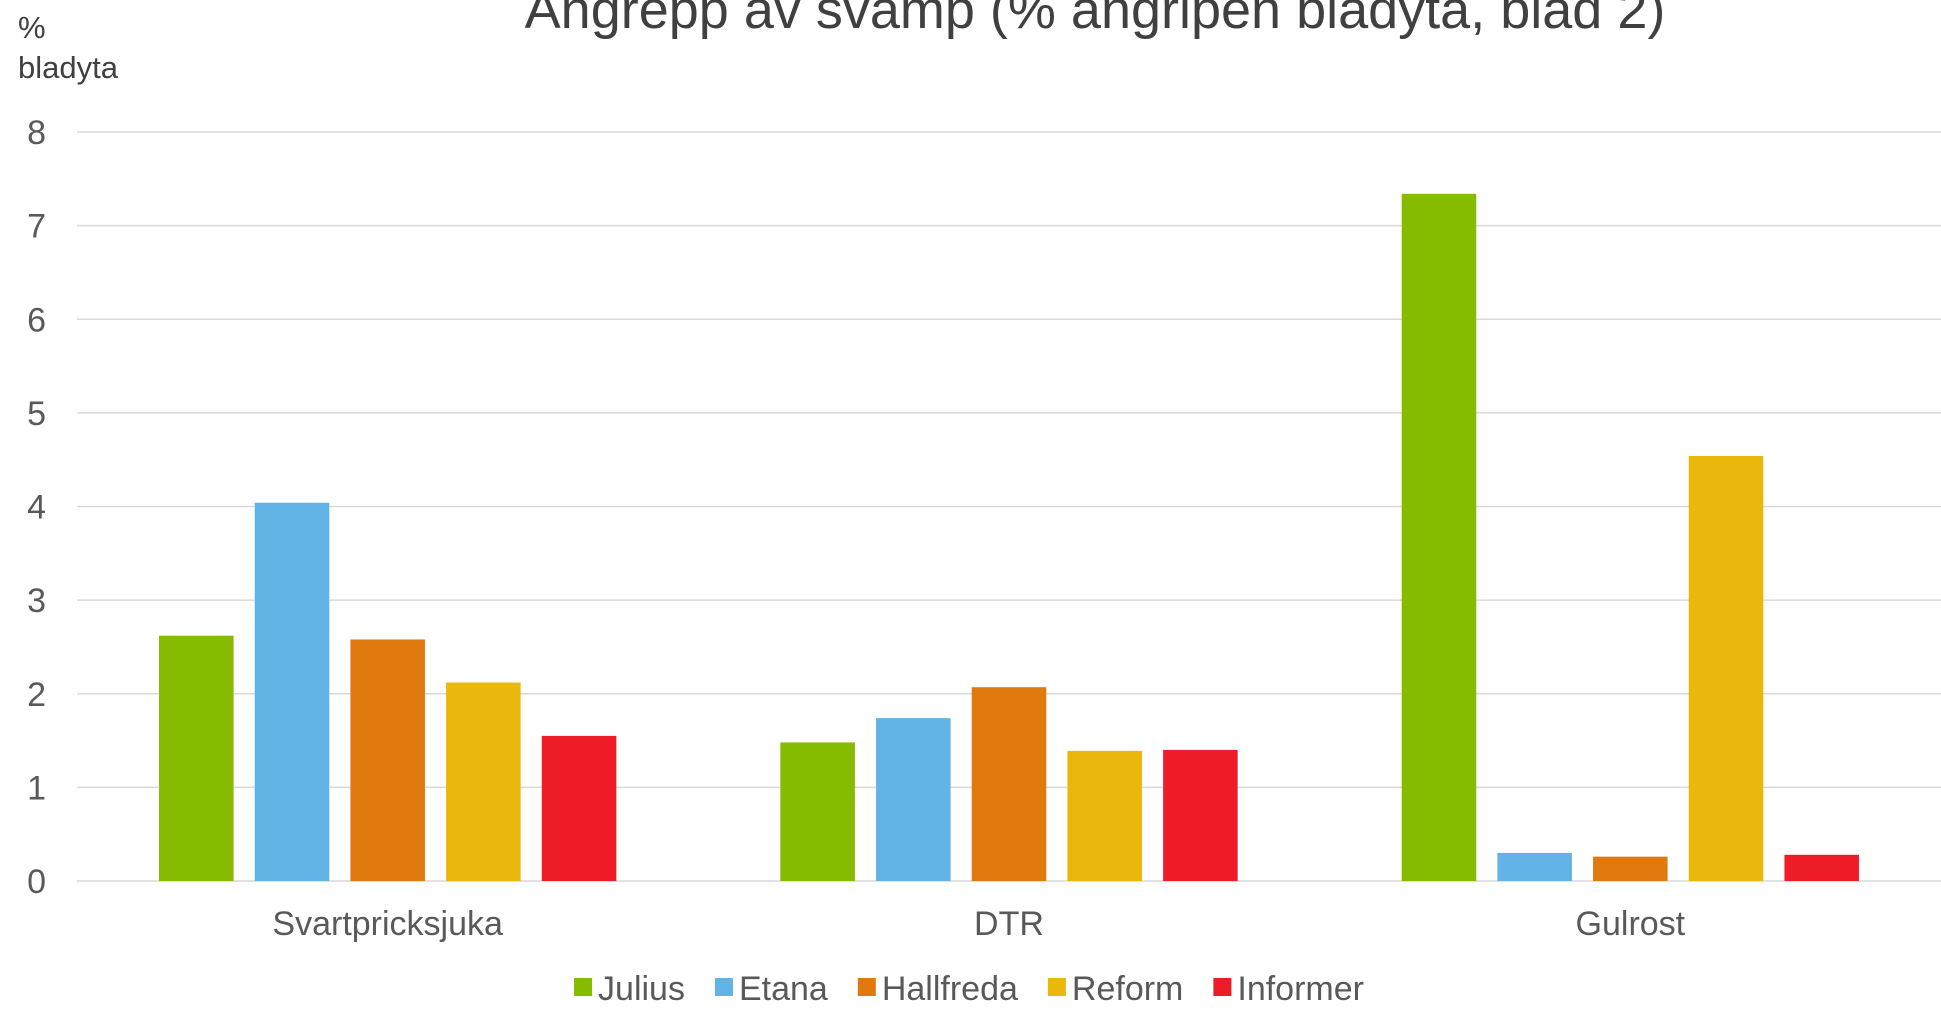 Image resolution: width=1941 pixels, height=1018 pixels. What do you see at coordinates (36, 227) in the screenshot?
I see `y-tick-label: 7` at bounding box center [36, 227].